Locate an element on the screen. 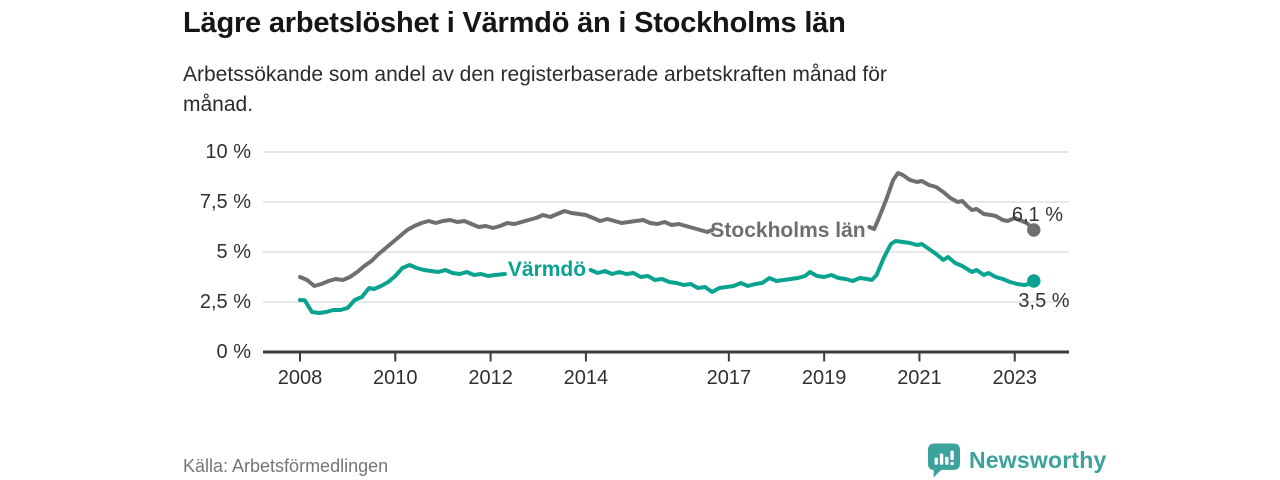 This screenshot has width=1280, height=480. end-value-label-stockholms-län: 6,1 % is located at coordinates (1037, 215).